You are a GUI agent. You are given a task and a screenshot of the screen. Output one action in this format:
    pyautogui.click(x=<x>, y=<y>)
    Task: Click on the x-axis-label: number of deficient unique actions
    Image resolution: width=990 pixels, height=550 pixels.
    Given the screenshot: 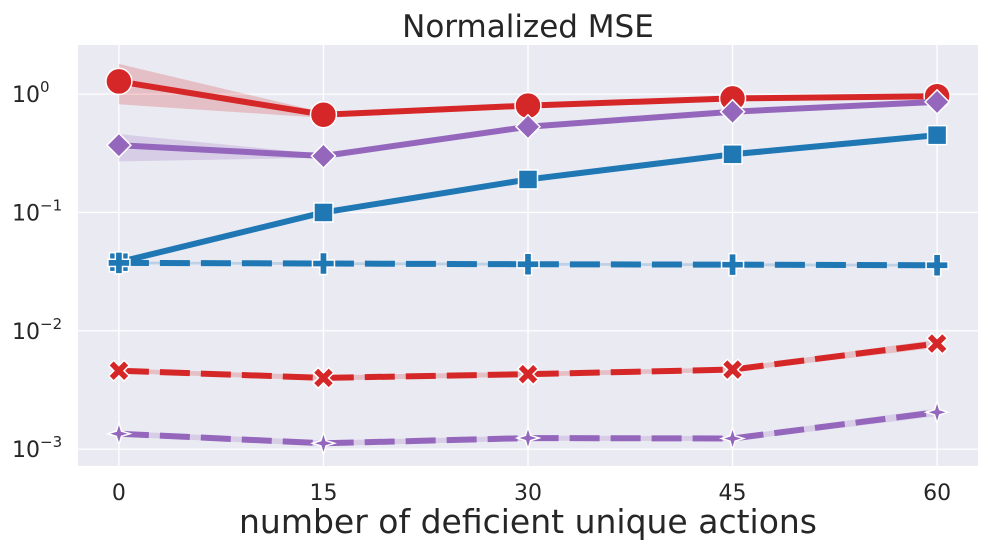 What is the action you would take?
    pyautogui.click(x=528, y=521)
    